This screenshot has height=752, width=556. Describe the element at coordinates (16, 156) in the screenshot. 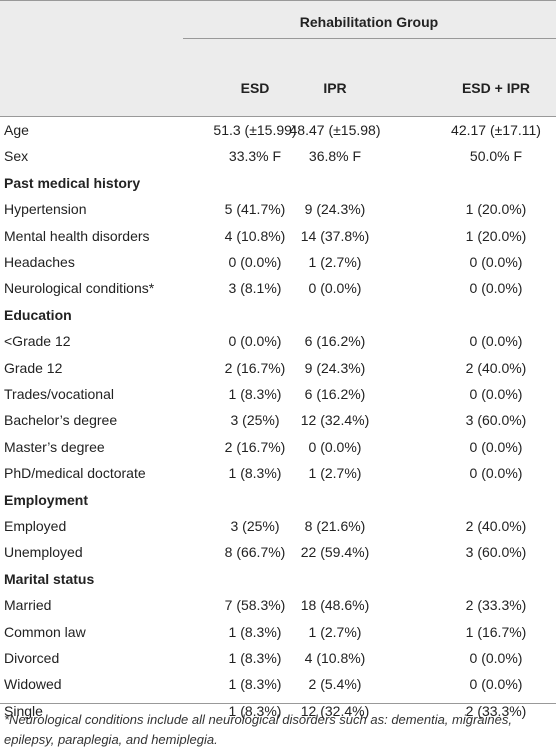

I see `row-label: Sex` at that location.